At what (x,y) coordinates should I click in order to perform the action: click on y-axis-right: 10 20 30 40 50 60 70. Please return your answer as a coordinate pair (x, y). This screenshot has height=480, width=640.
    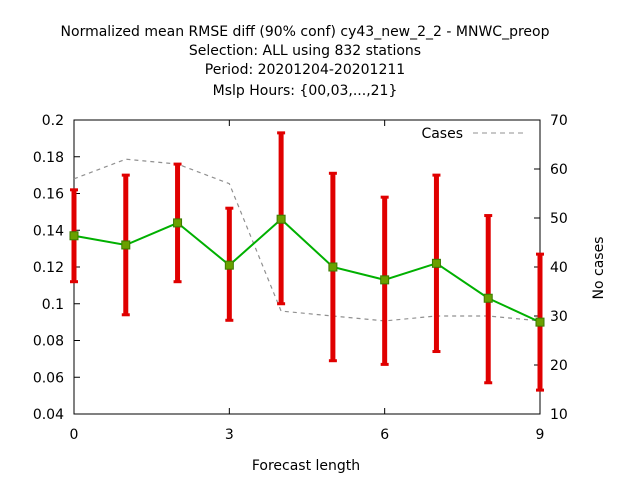
    Looking at the image, I should click on (551, 268).